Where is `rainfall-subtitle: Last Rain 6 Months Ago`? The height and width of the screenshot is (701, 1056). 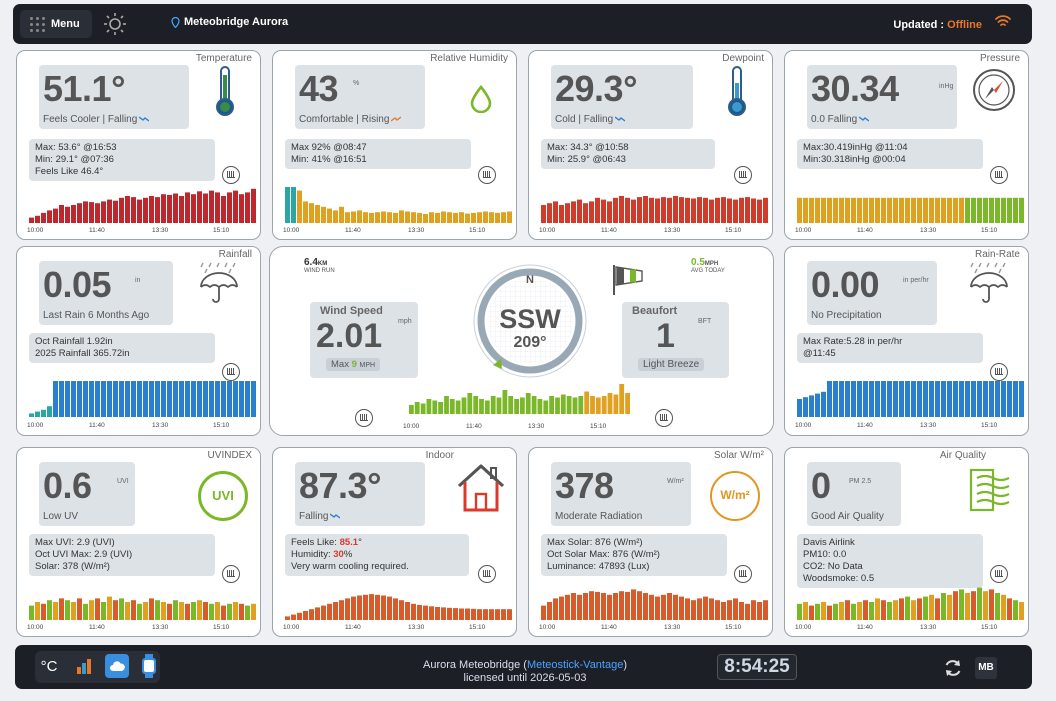
rainfall-subtitle: Last Rain 6 Months Ago is located at coordinates (96, 315).